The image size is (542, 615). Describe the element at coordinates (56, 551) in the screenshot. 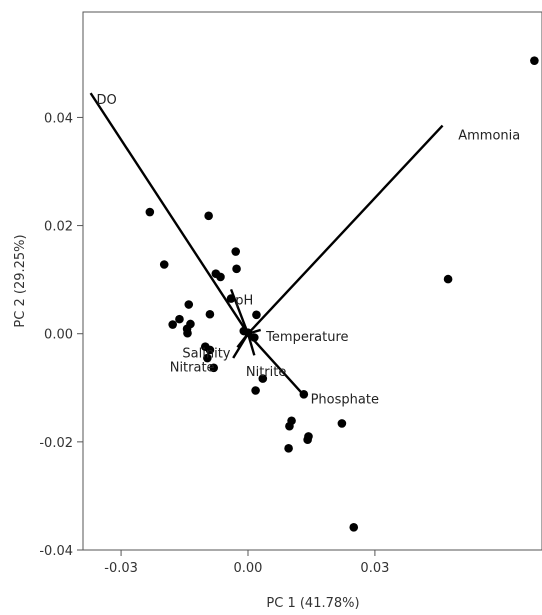

I see `y-tick-label: -0.04` at that location.